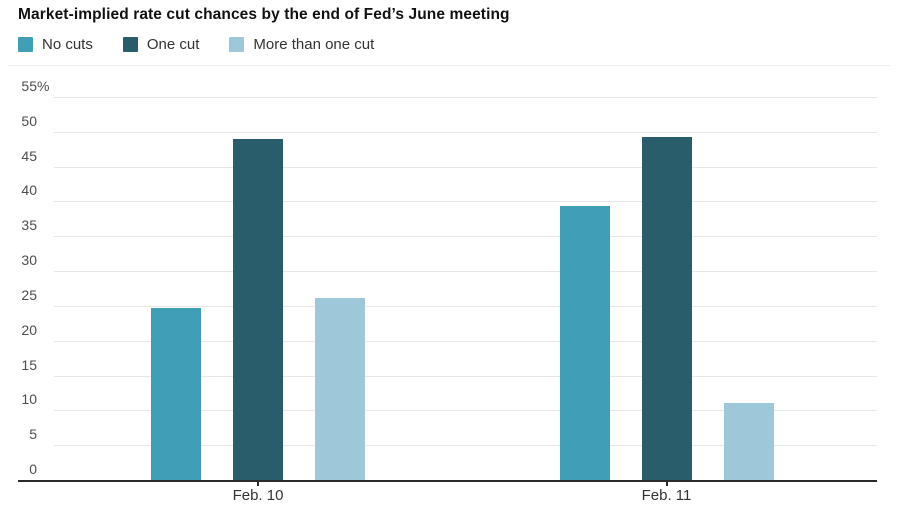 The height and width of the screenshot is (510, 900). What do you see at coordinates (314, 44) in the screenshot?
I see `legend-label-more-than-one-cut: More than one cut` at bounding box center [314, 44].